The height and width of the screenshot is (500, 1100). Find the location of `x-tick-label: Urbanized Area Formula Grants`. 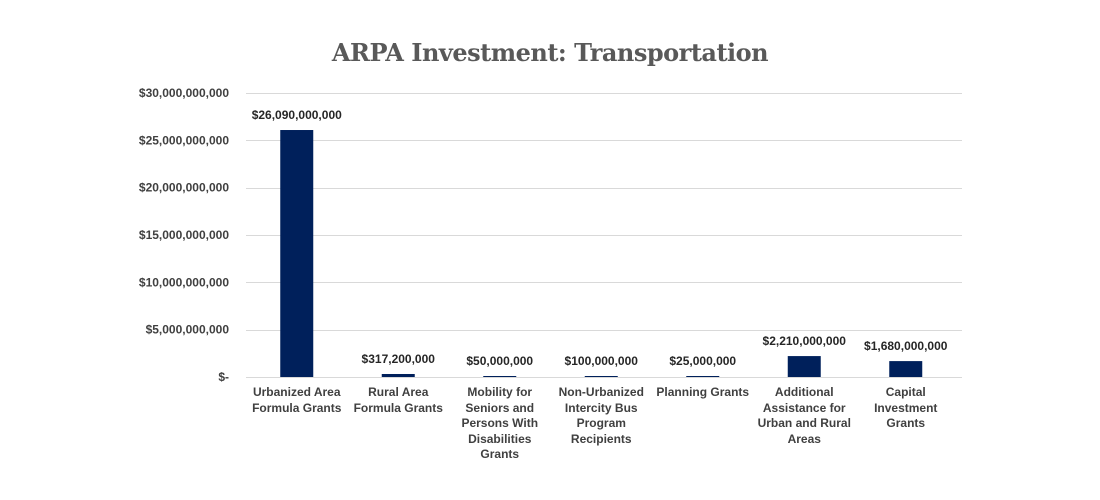

x-tick-label: Urbanized Area Formula Grants is located at coordinates (297, 400).